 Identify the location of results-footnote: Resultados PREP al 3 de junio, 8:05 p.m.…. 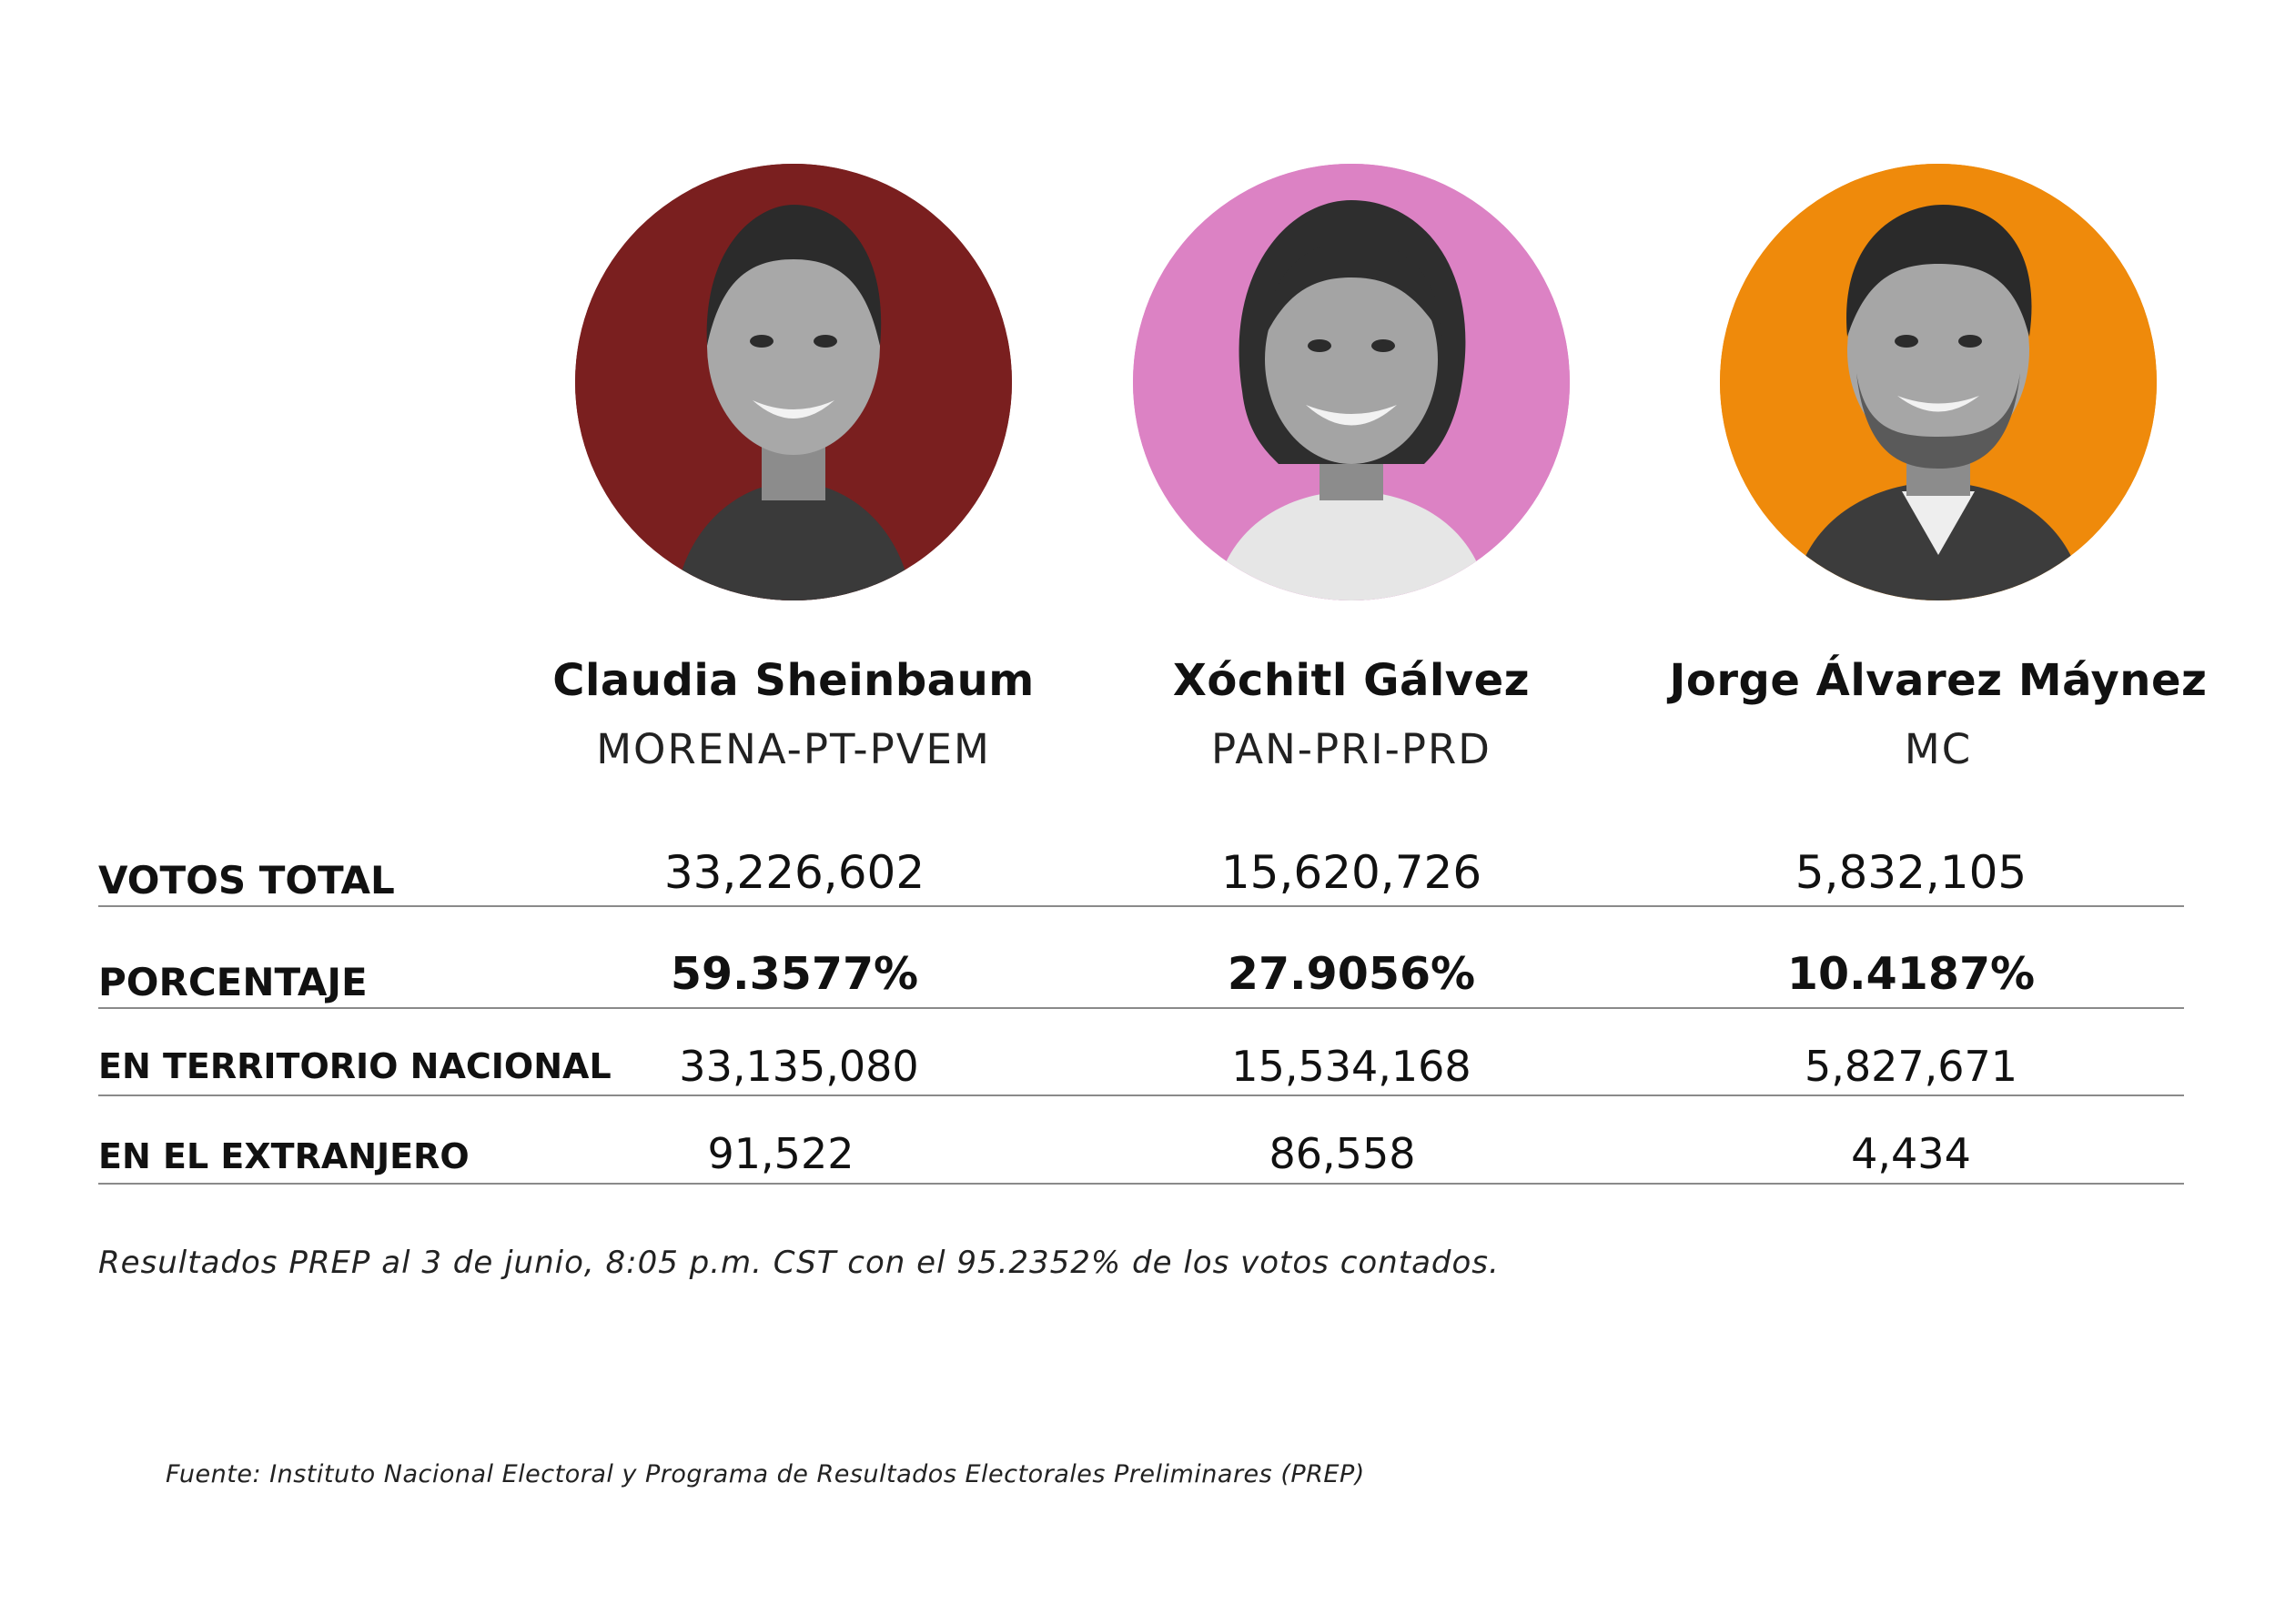
(799, 1263).